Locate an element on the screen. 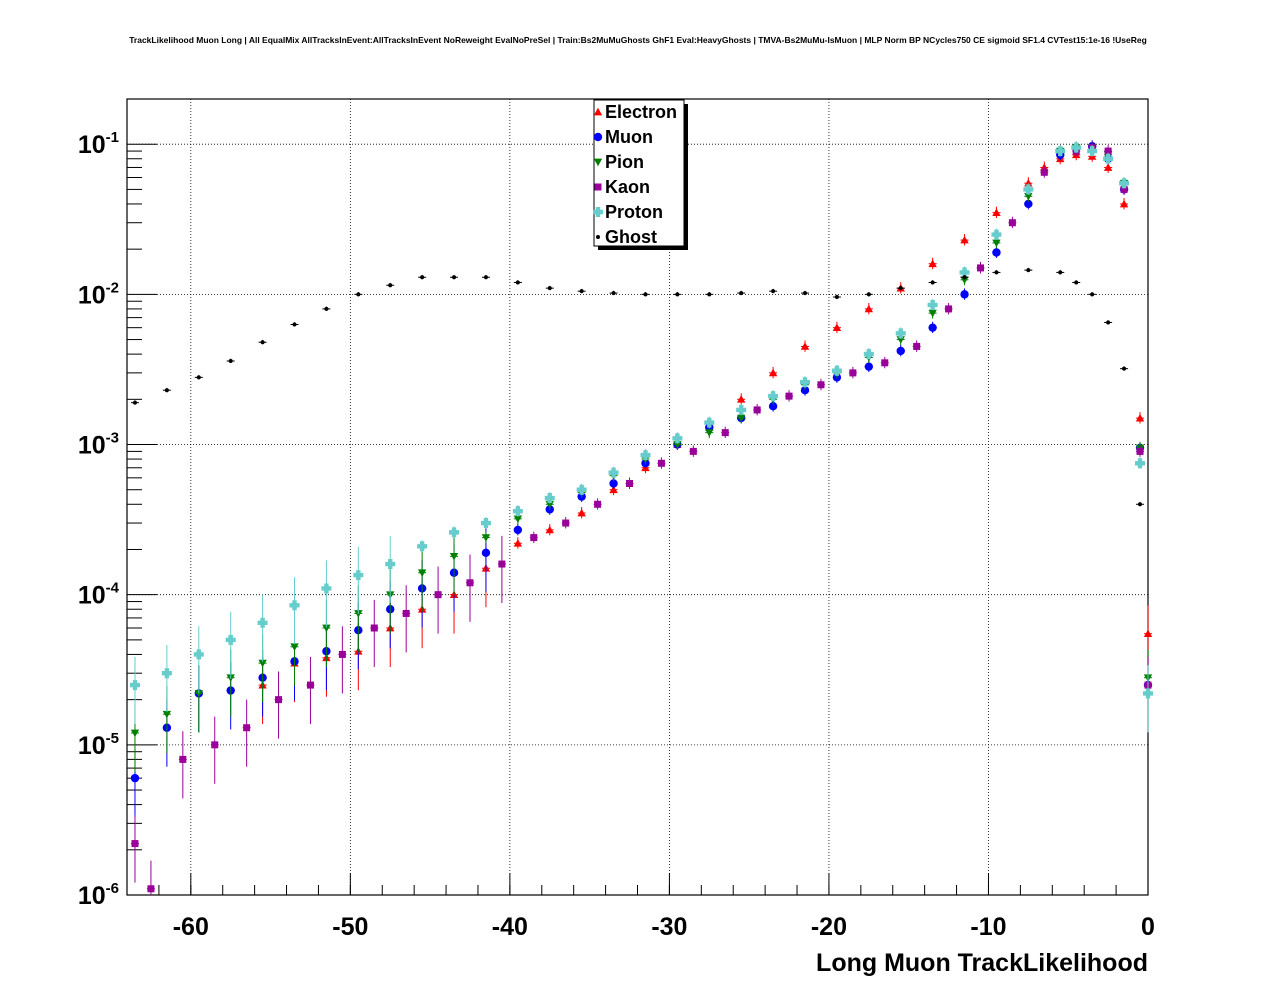  legend-marker-pion is located at coordinates (598, 162).